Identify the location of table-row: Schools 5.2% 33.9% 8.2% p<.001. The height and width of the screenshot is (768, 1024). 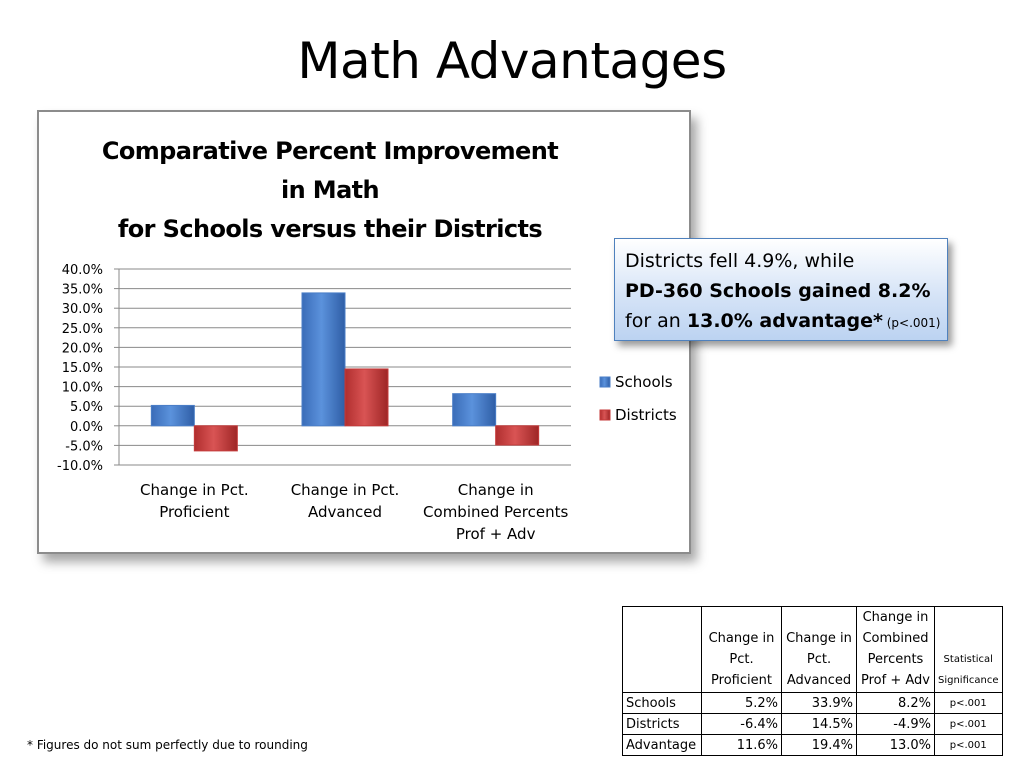
(812, 703).